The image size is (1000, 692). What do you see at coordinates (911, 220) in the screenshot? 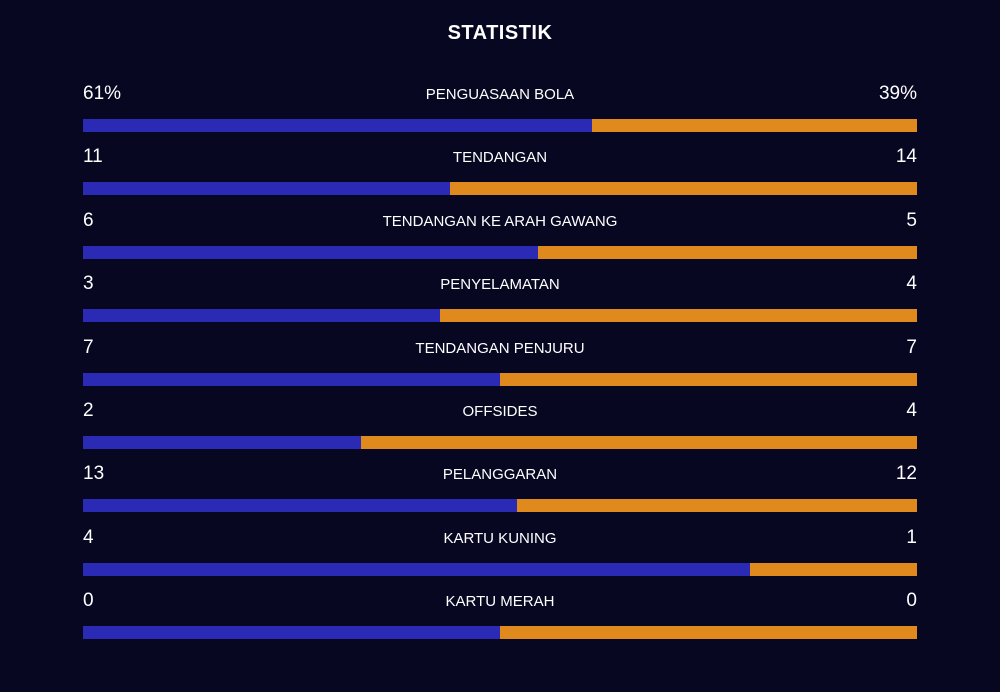
I see `away-value: 5` at bounding box center [911, 220].